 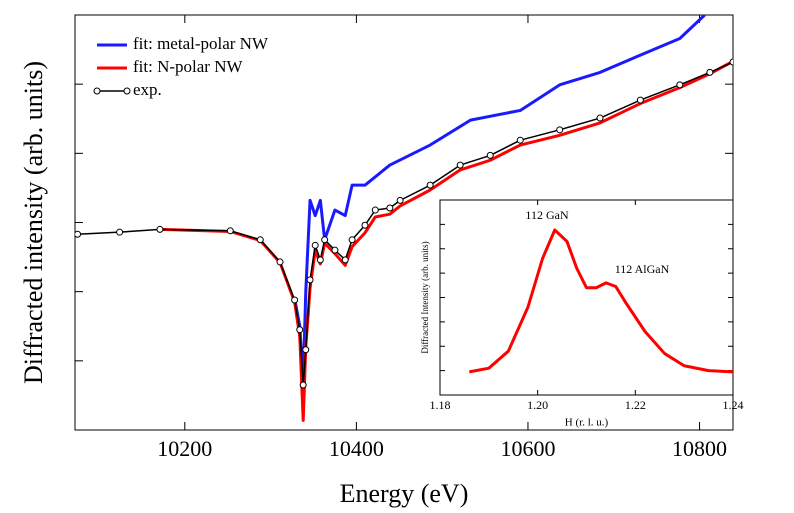 What do you see at coordinates (440, 405) in the screenshot?
I see `x-tick-label: 1.18` at bounding box center [440, 405].